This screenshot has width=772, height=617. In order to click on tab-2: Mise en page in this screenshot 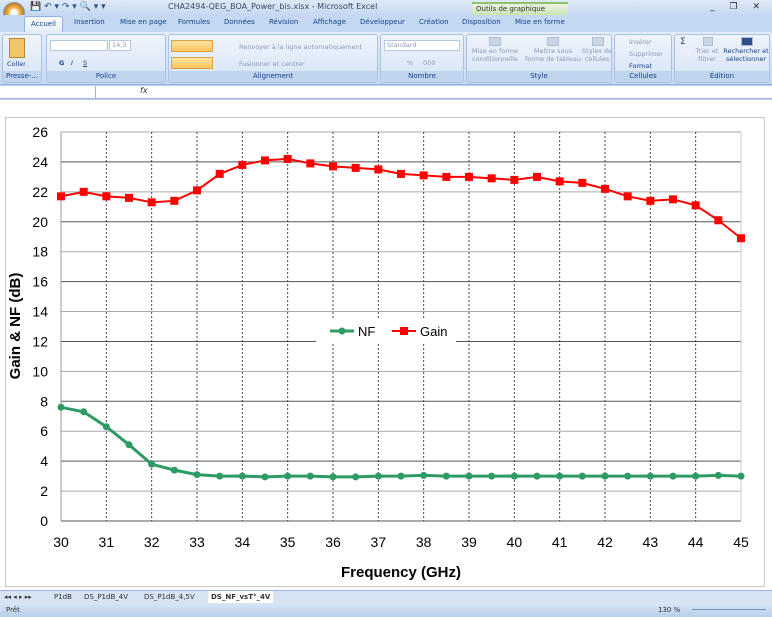, I will do `click(143, 22)`.